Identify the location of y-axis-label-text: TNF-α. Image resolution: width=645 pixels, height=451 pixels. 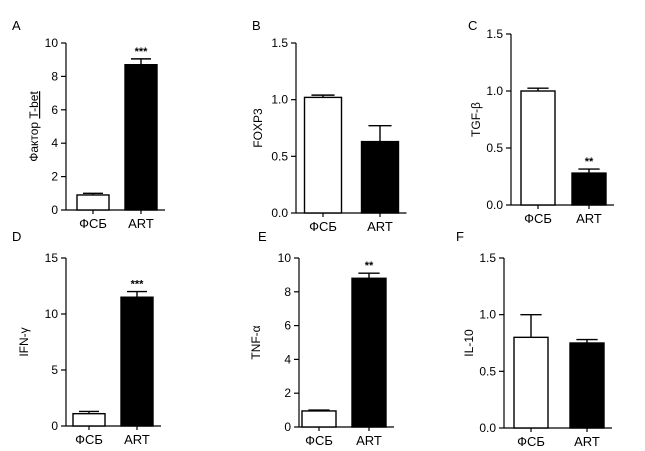
(256, 342).